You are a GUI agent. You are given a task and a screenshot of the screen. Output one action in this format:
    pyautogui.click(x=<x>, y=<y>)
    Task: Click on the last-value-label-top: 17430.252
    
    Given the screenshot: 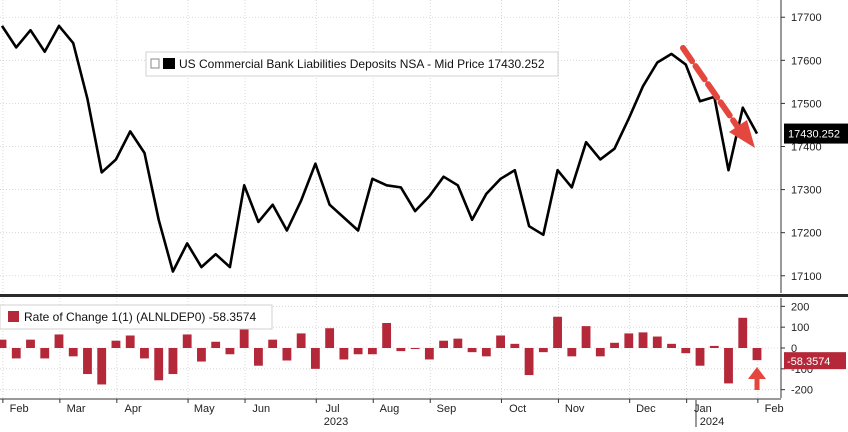 What is the action you would take?
    pyautogui.click(x=814, y=135)
    